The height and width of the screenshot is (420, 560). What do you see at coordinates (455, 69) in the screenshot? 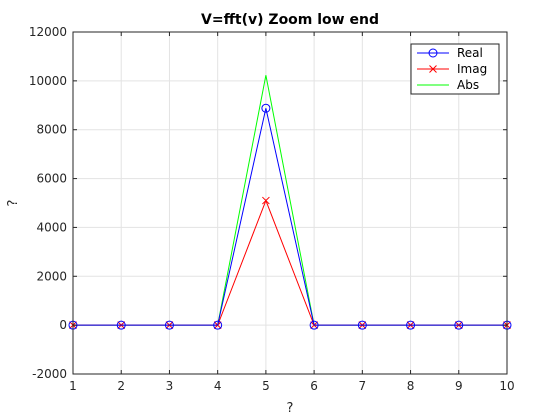
I see `legend: Real Imag Abs` at bounding box center [455, 69].